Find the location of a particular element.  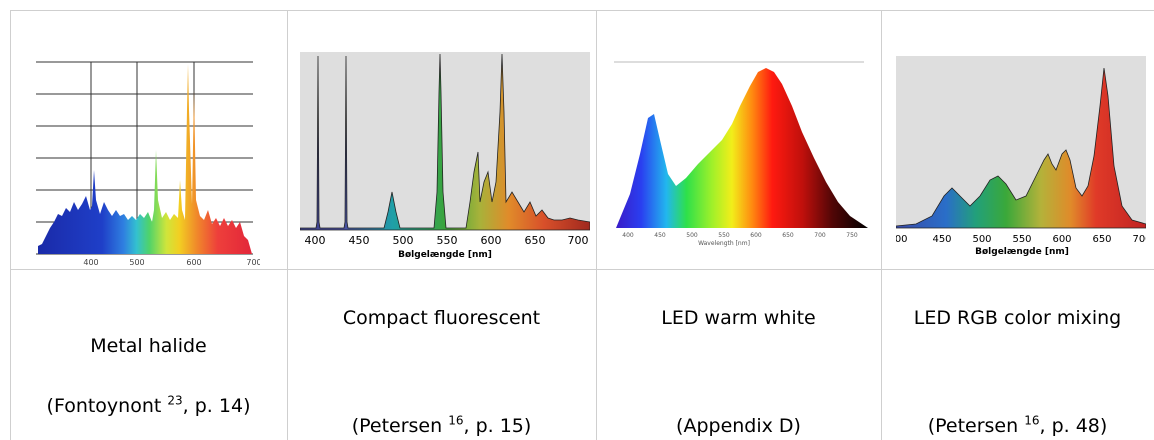

led-rgb-caption: LED RGB color mixing is located at coordinates (1017, 318).